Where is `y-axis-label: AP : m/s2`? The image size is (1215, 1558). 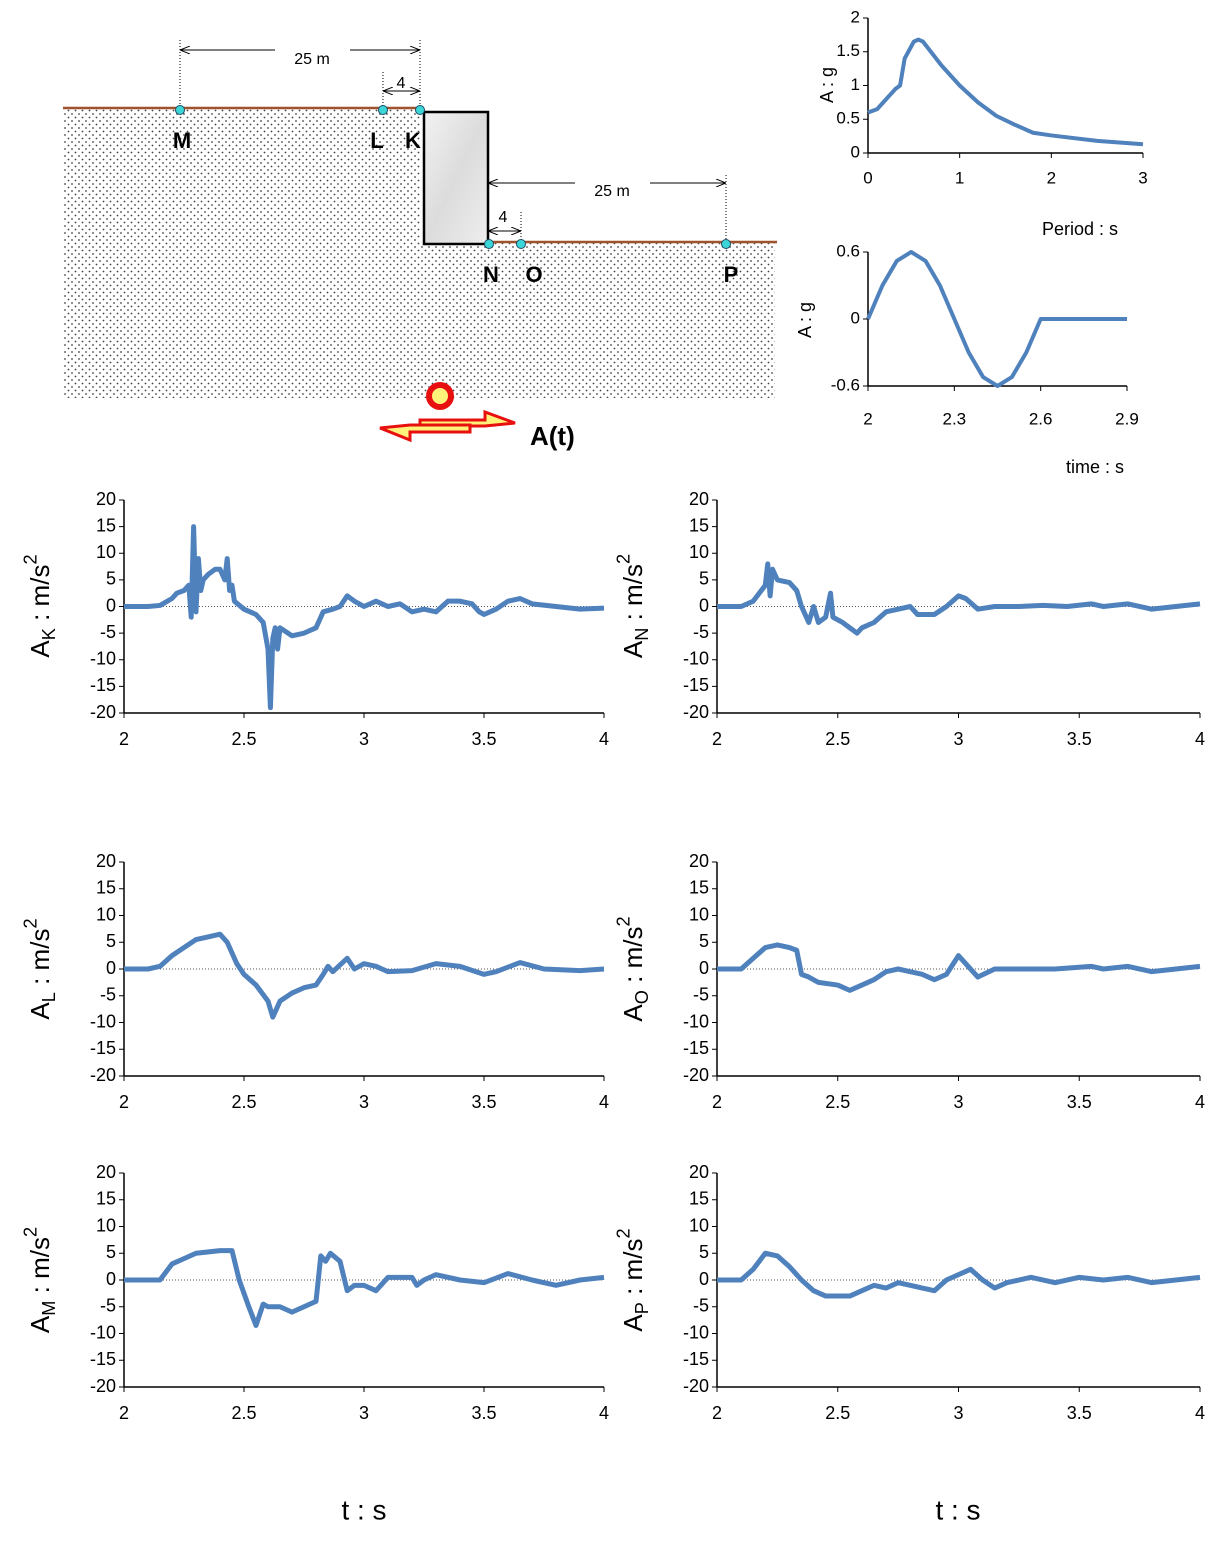
y-axis-label: AP : m/s2 is located at coordinates (632, 1279).